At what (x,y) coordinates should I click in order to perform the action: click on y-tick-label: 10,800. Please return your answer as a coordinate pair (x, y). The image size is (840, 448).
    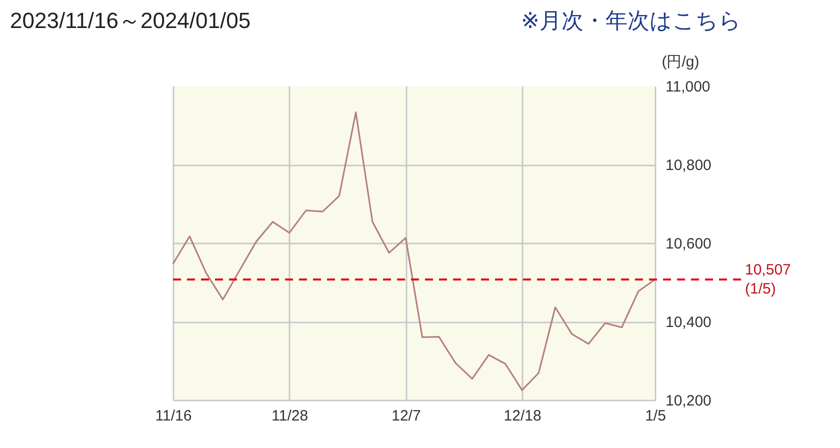
    Looking at the image, I should click on (689, 165).